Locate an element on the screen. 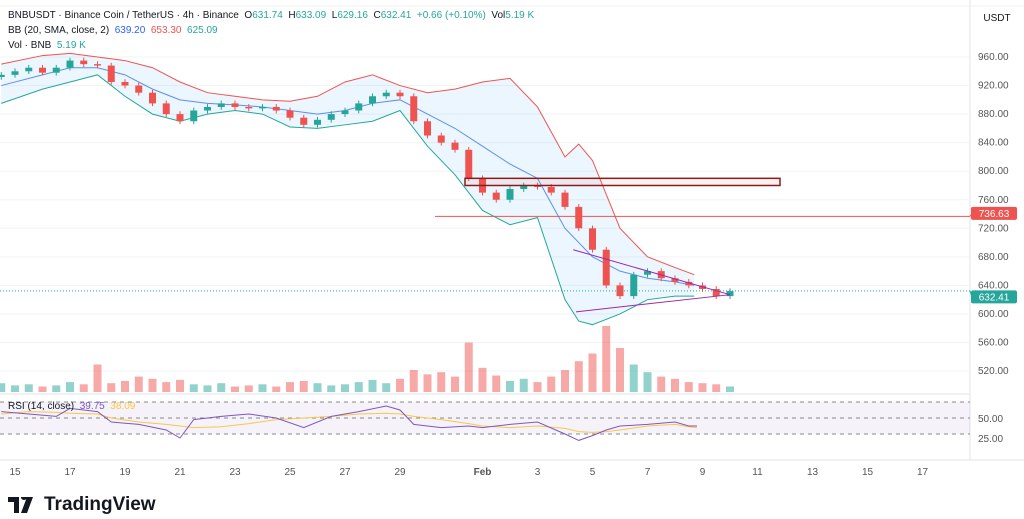  rsi-line is located at coordinates (349, 423).